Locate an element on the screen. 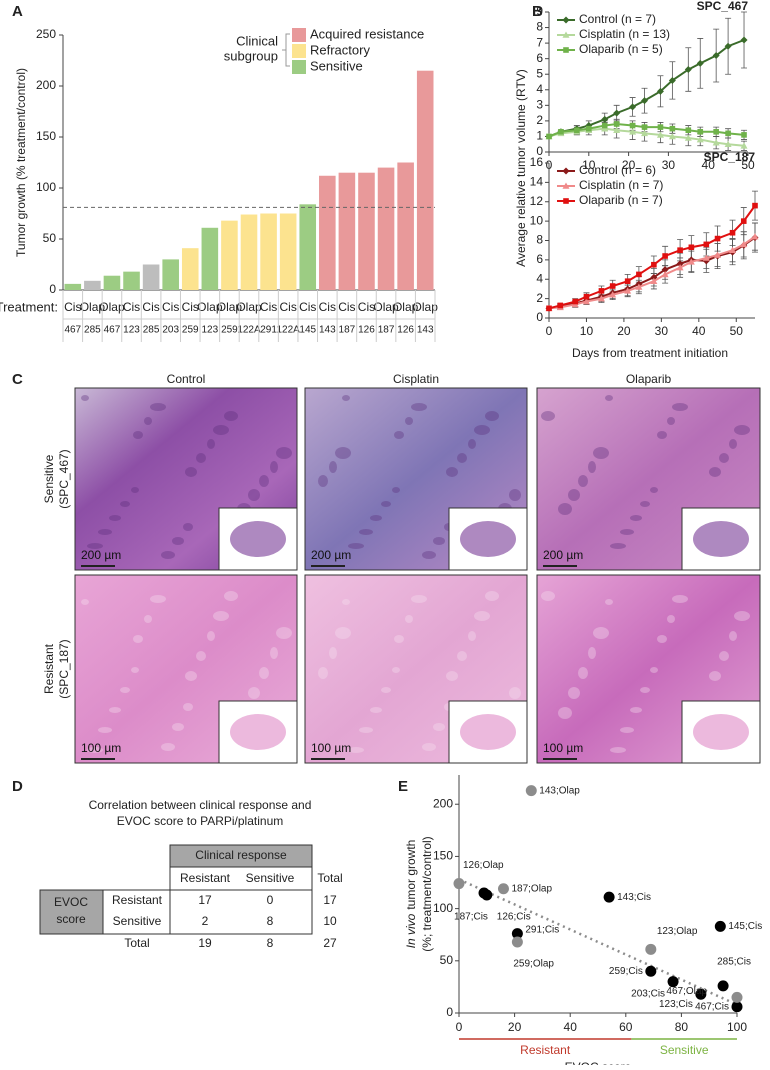 This screenshot has width=770, height=1070. x-tick-label: 20 is located at coordinates (515, 1027).